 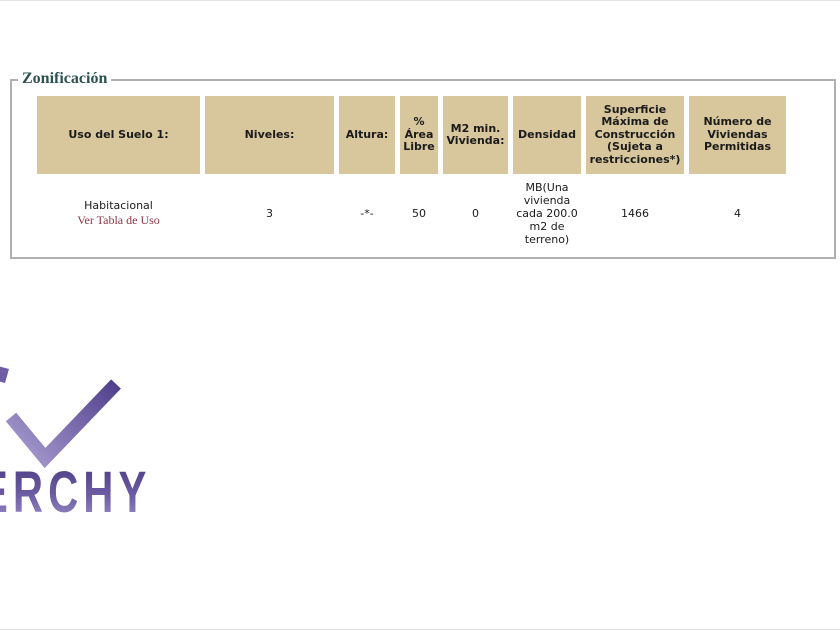 What do you see at coordinates (419, 135) in the screenshot?
I see `column-header-area-libre: % Área Libre` at bounding box center [419, 135].